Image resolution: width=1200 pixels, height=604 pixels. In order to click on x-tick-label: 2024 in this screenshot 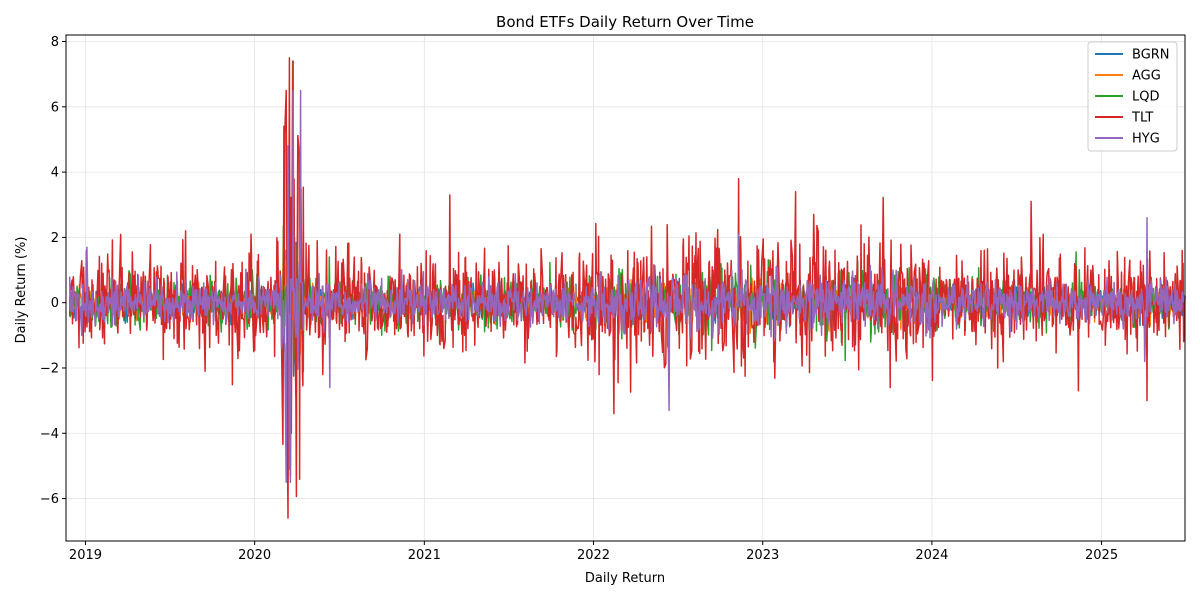, I will do `click(931, 555)`.